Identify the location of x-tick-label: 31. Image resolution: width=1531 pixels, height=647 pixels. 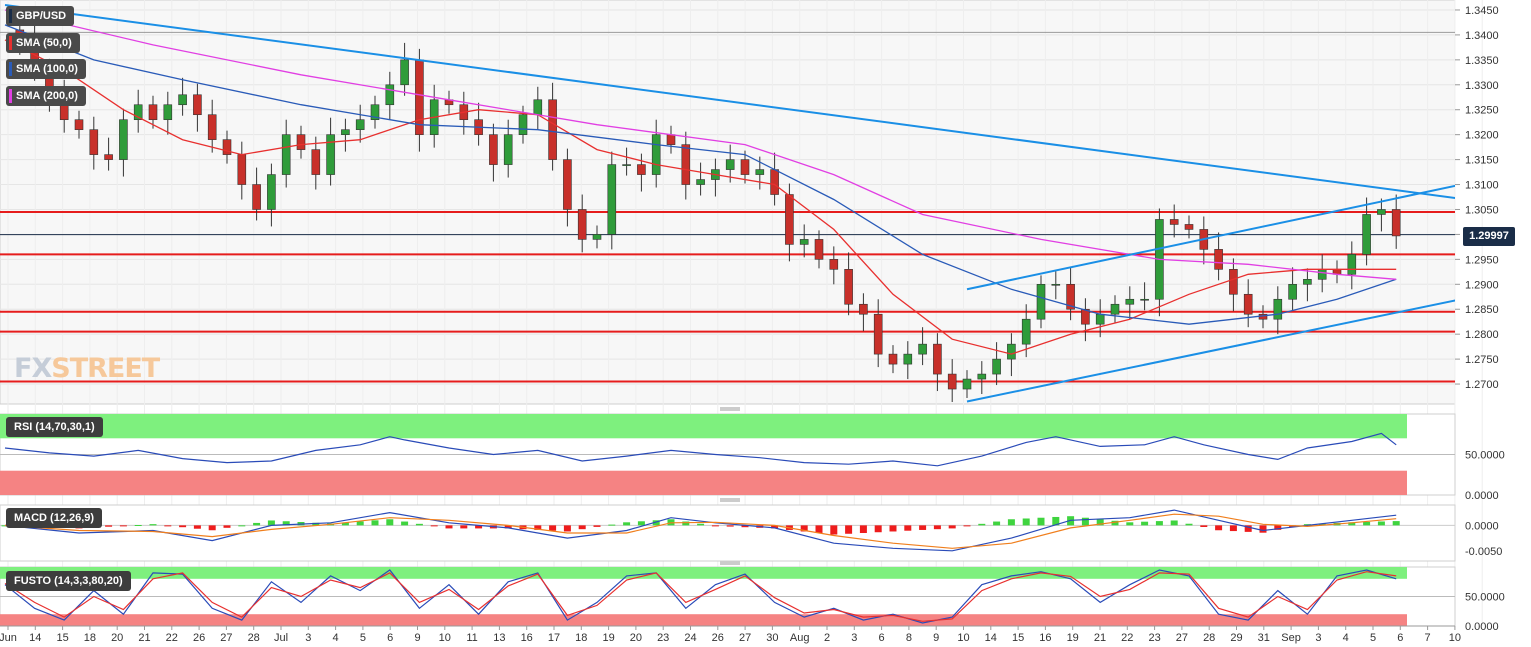
(1264, 638).